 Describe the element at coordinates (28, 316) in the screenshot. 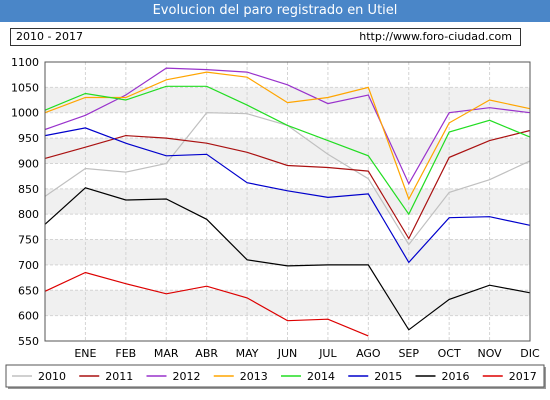

I see `y-tick-label: 600` at that location.